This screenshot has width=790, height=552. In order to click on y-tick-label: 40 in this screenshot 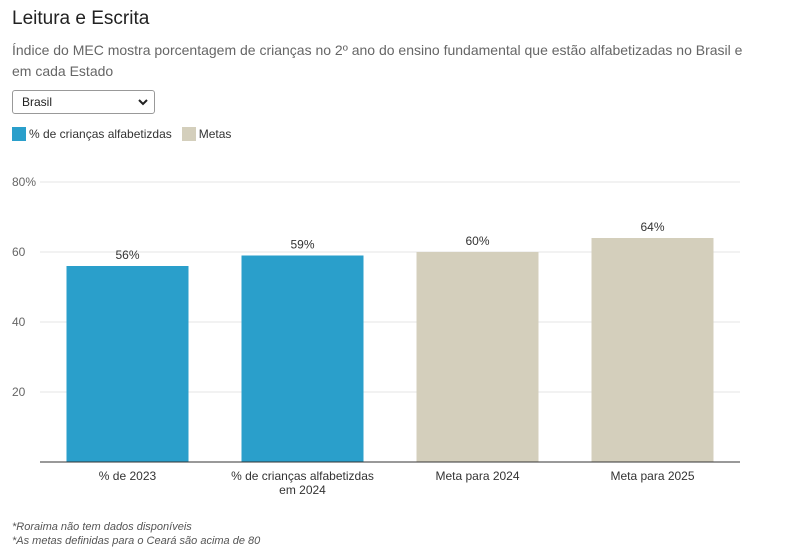, I will do `click(19, 322)`.